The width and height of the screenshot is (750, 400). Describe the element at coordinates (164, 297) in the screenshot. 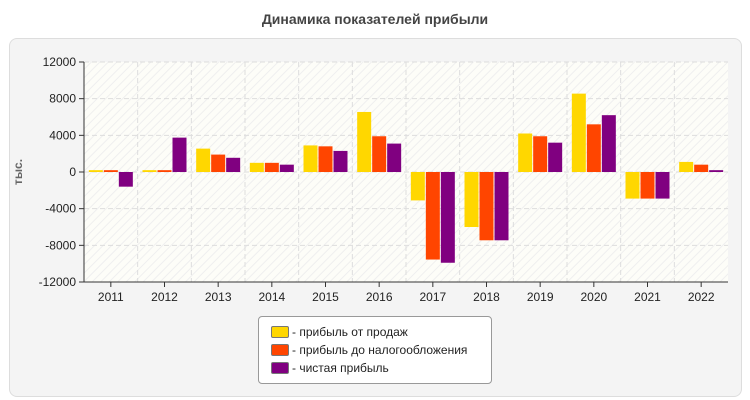

I see `x-tick-label: 2012` at that location.